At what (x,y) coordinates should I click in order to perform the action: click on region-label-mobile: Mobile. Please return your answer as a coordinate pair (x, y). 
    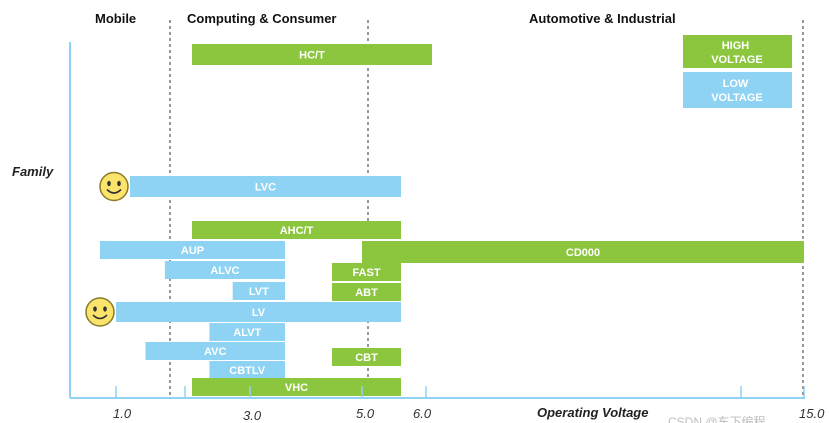
    Looking at the image, I should click on (115, 18).